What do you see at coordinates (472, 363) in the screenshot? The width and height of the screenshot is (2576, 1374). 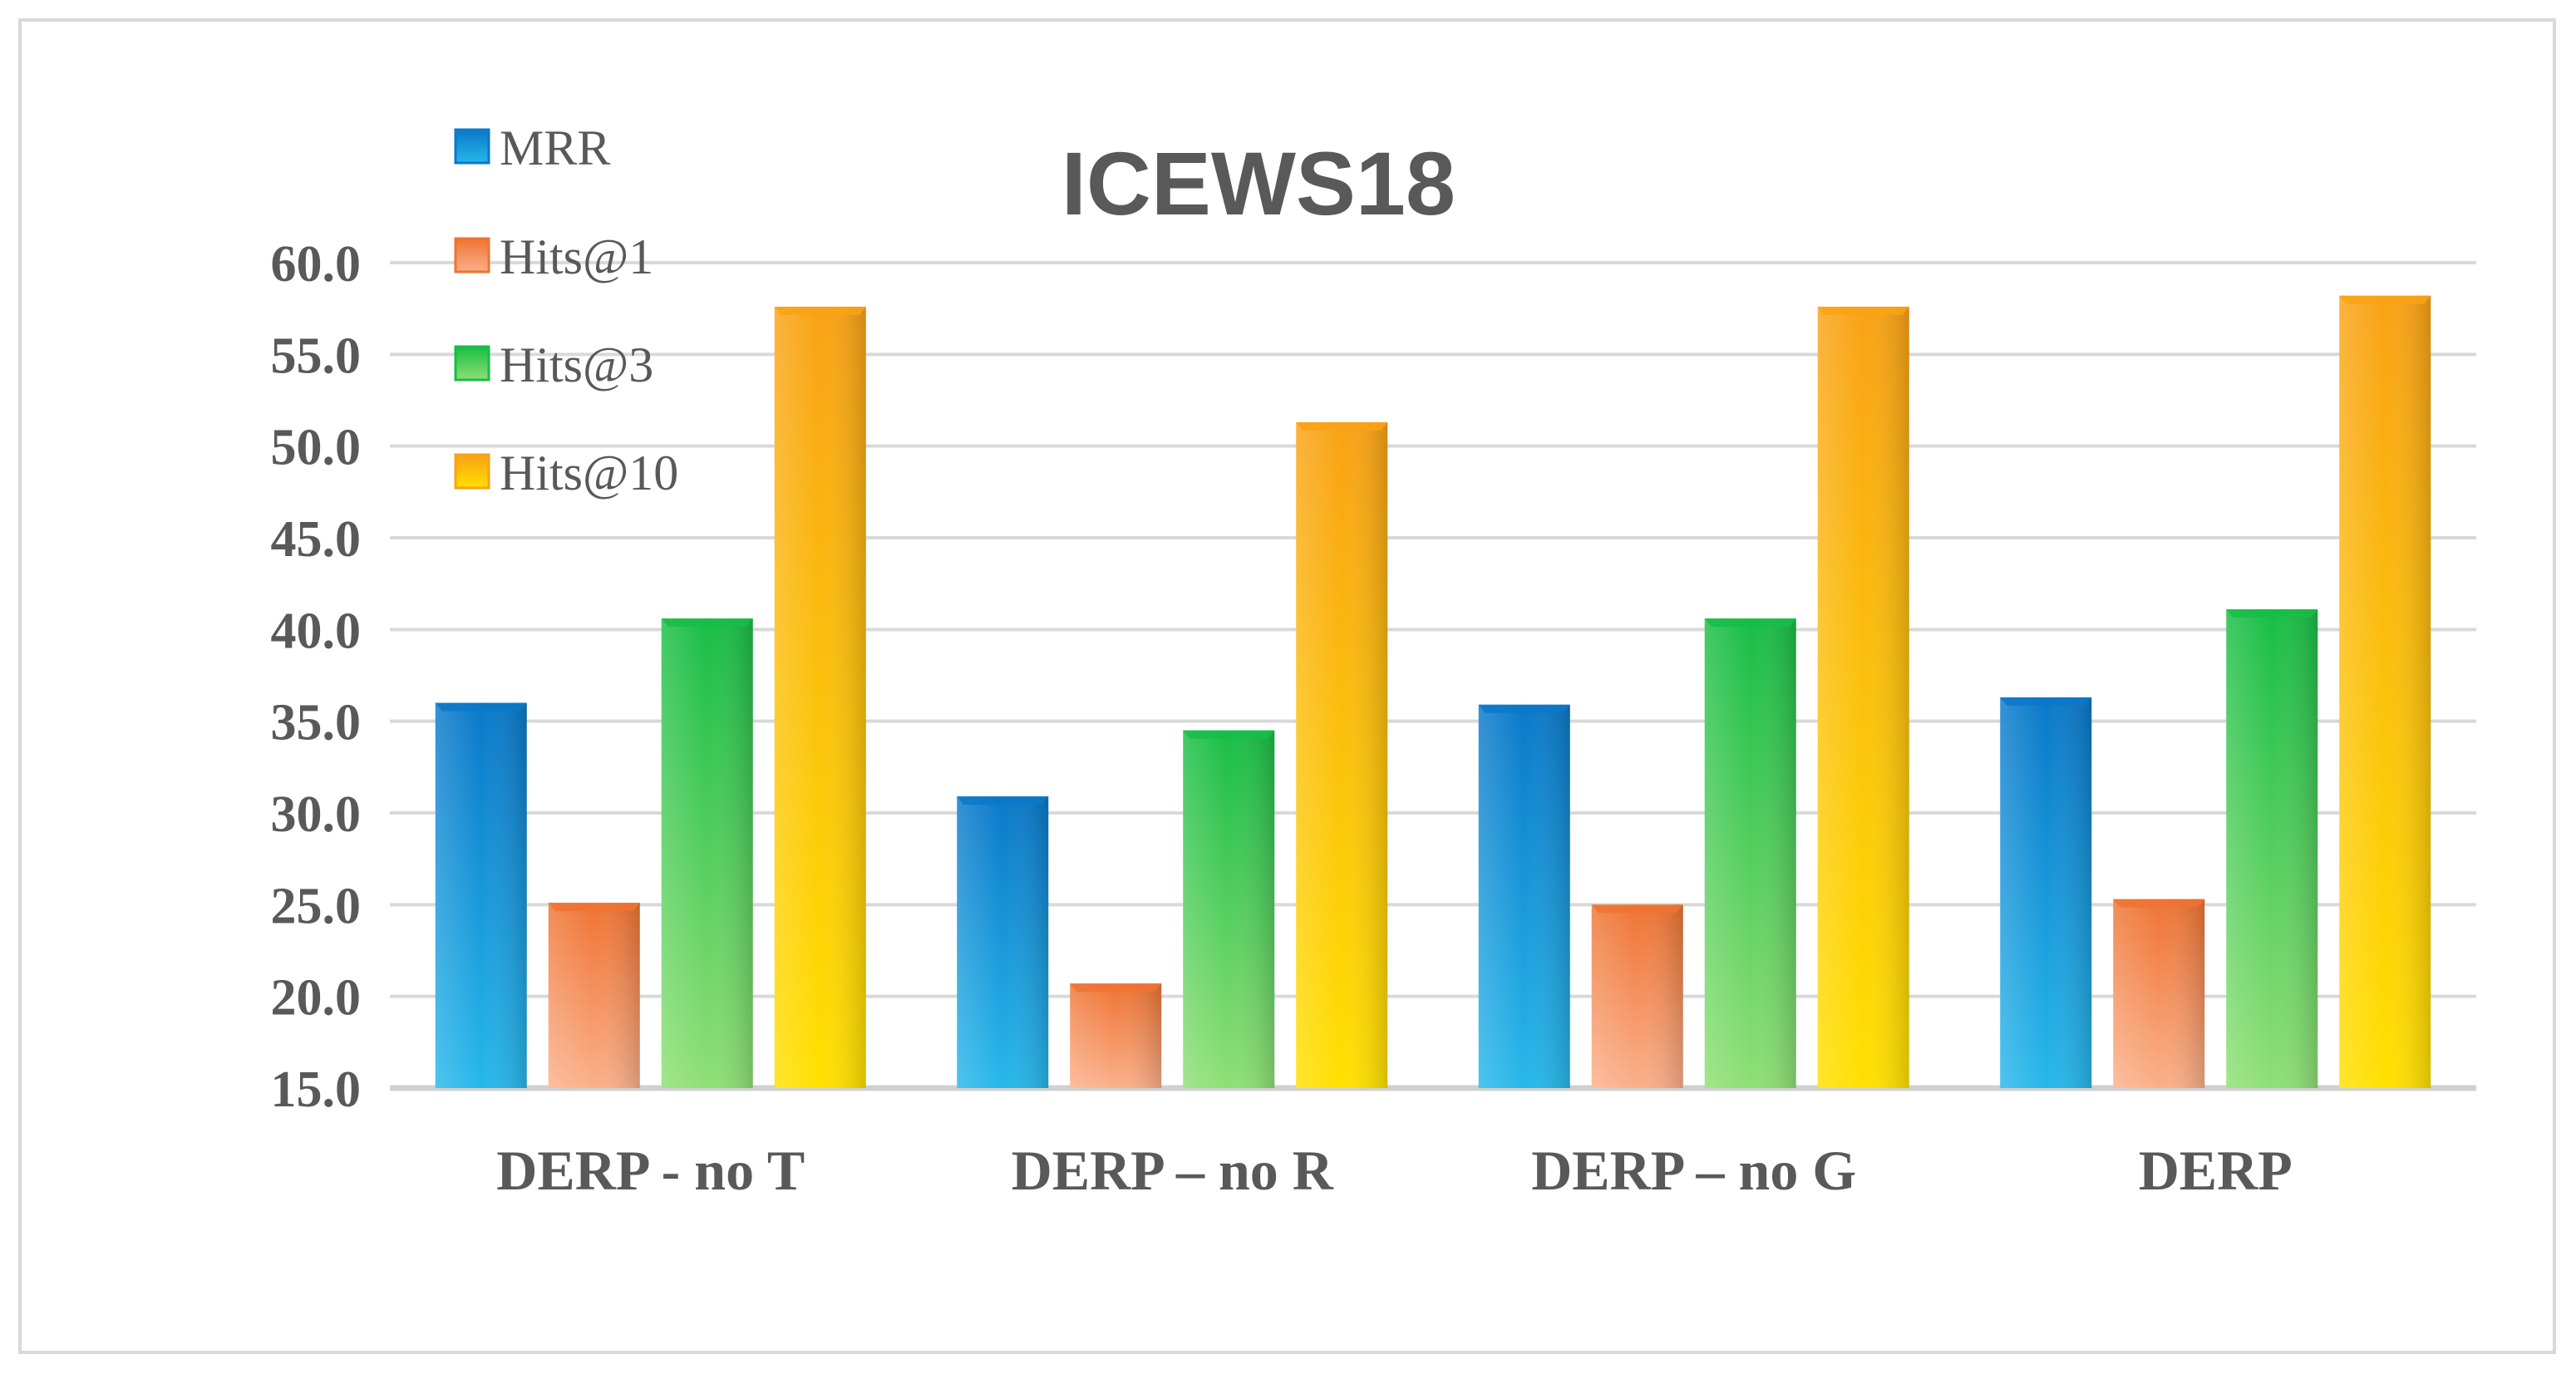 I see `legend-swatch-hits3` at bounding box center [472, 363].